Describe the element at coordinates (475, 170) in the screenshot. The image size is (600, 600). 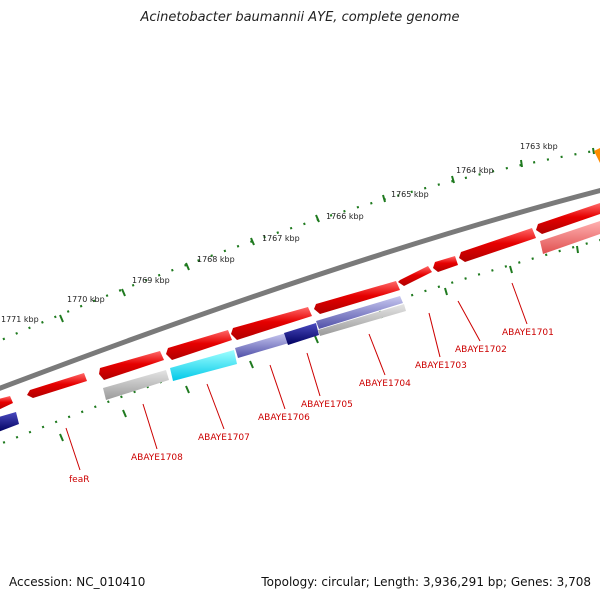
I see `scale-label: 1764 kbp` at that location.